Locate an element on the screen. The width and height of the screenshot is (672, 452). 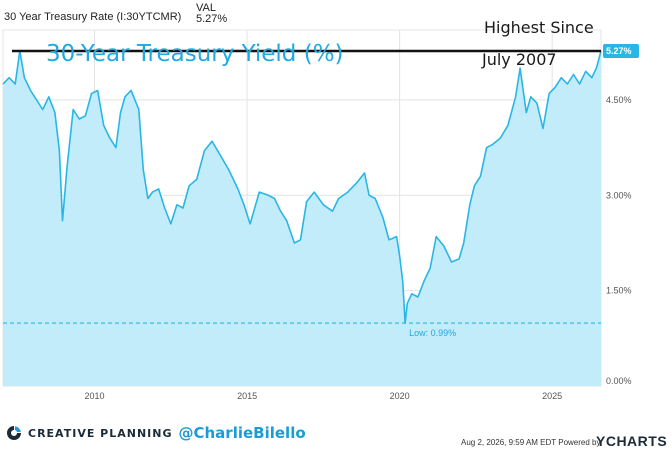
ycharts-logo: YCHARTS is located at coordinates (632, 441).